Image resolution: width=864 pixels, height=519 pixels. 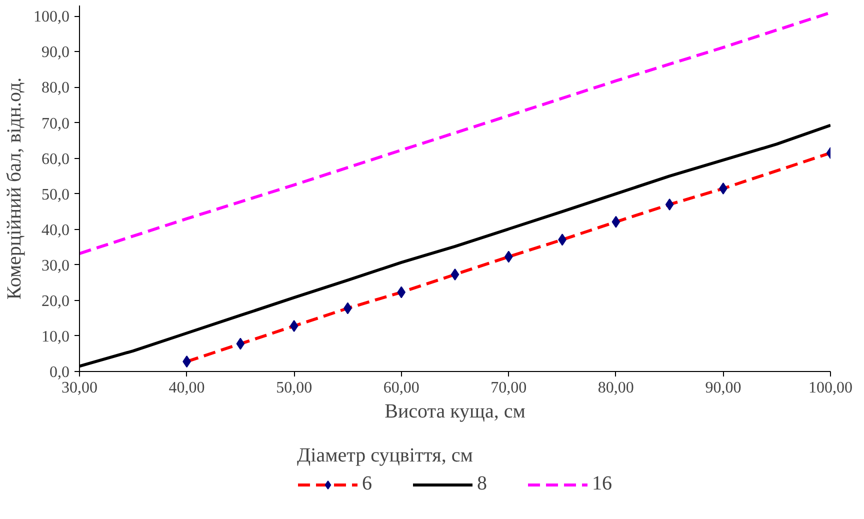 What do you see at coordinates (60, 372) in the screenshot?
I see `y-tick-label: 0,0` at bounding box center [60, 372].